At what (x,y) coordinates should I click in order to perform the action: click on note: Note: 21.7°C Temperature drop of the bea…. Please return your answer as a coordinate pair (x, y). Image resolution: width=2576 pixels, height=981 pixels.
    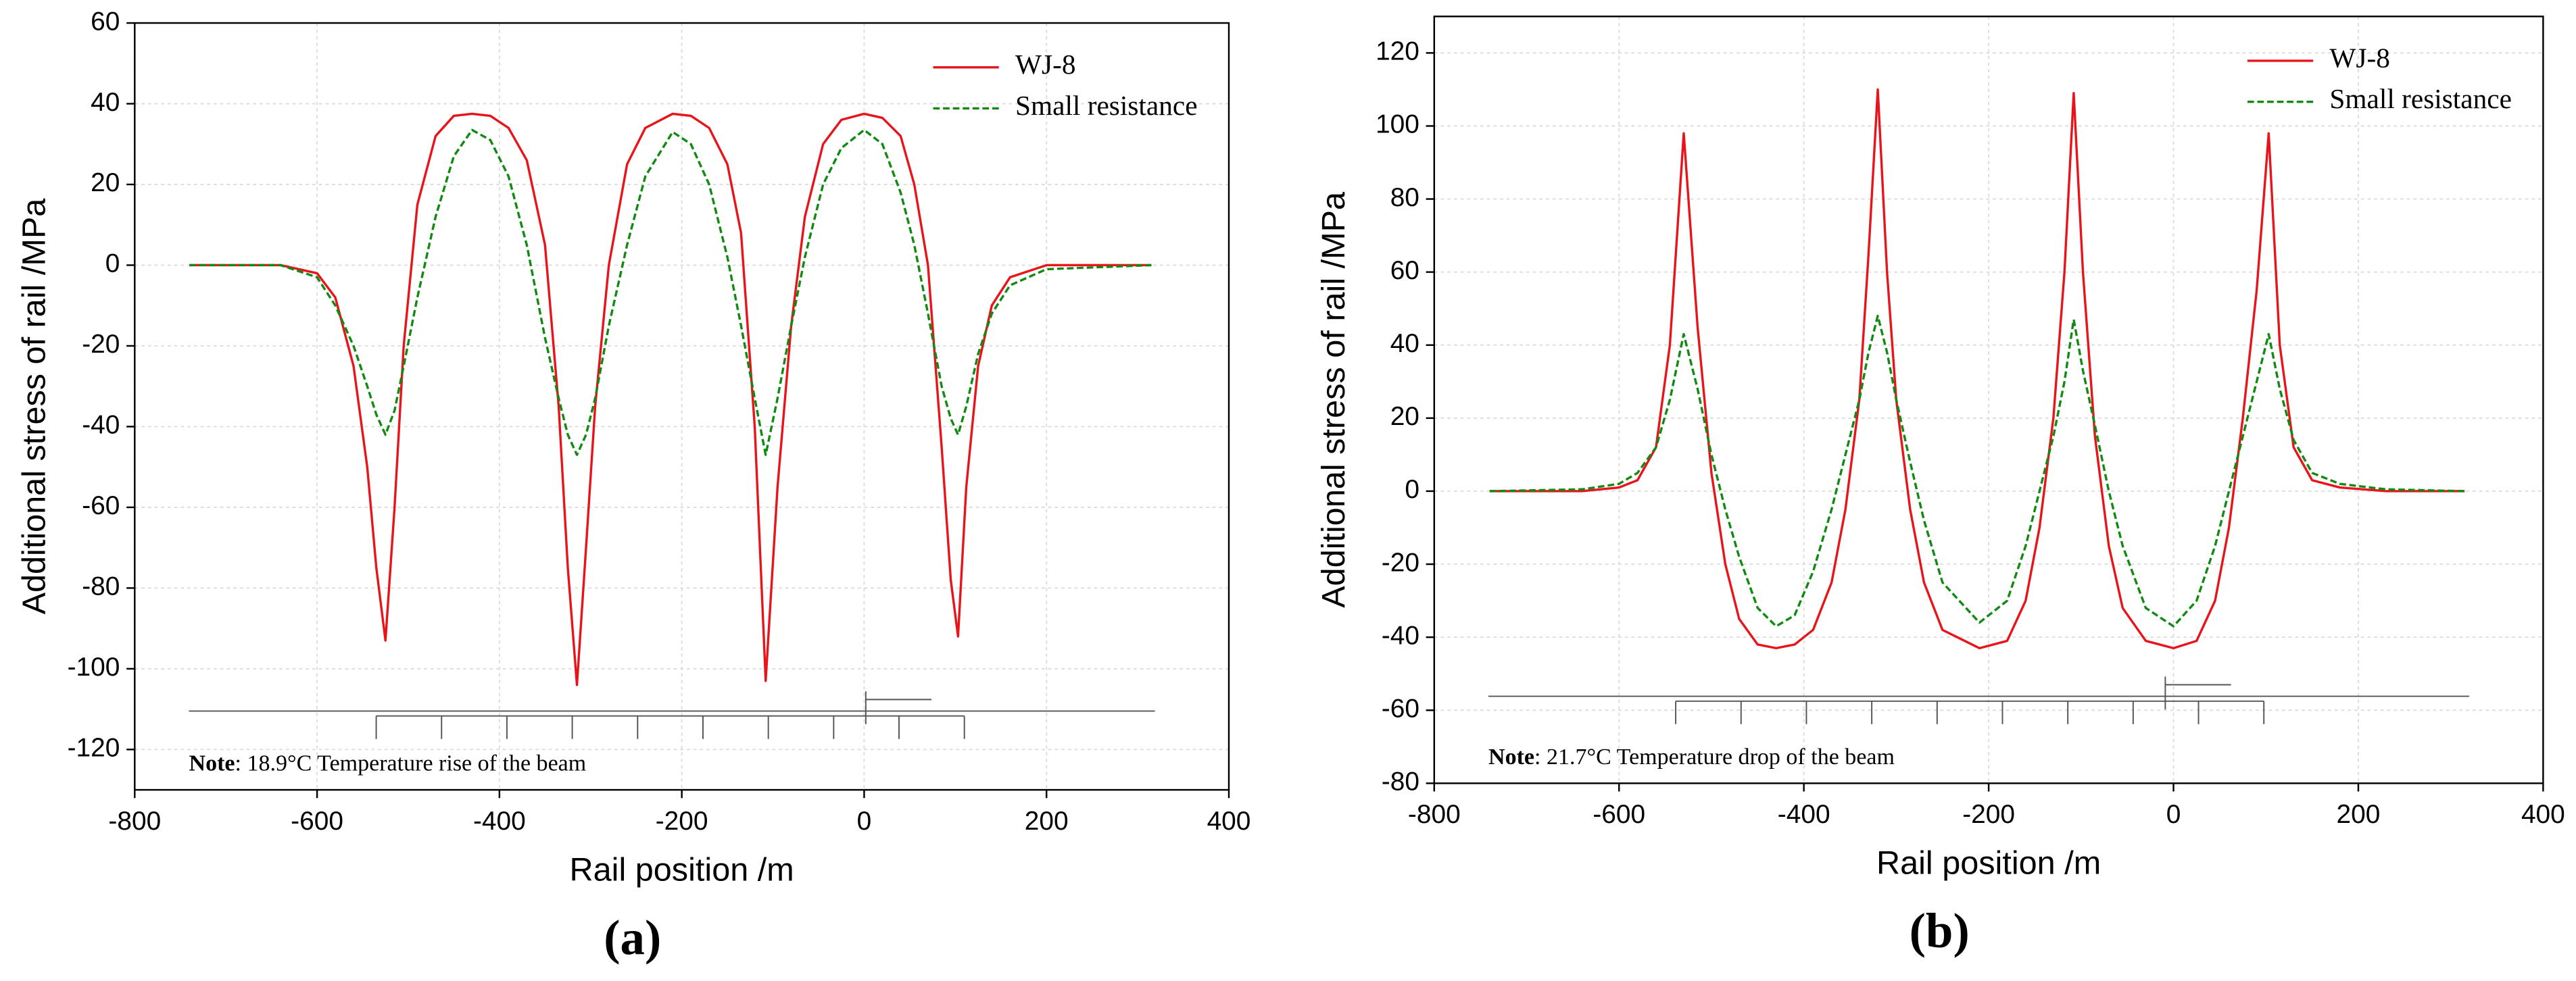
    Looking at the image, I should click on (1692, 757).